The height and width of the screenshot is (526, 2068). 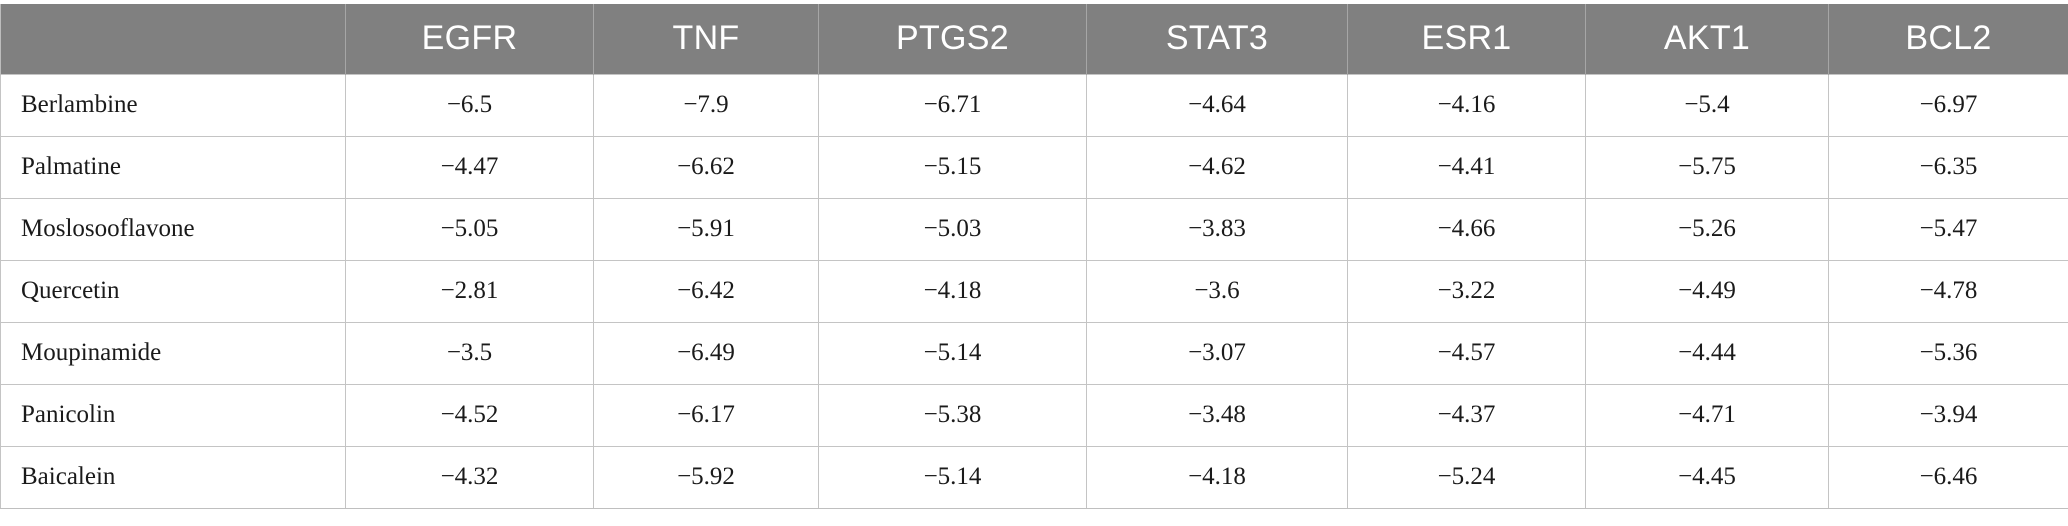 What do you see at coordinates (1707, 291) in the screenshot?
I see `score-cell: −4.49` at bounding box center [1707, 291].